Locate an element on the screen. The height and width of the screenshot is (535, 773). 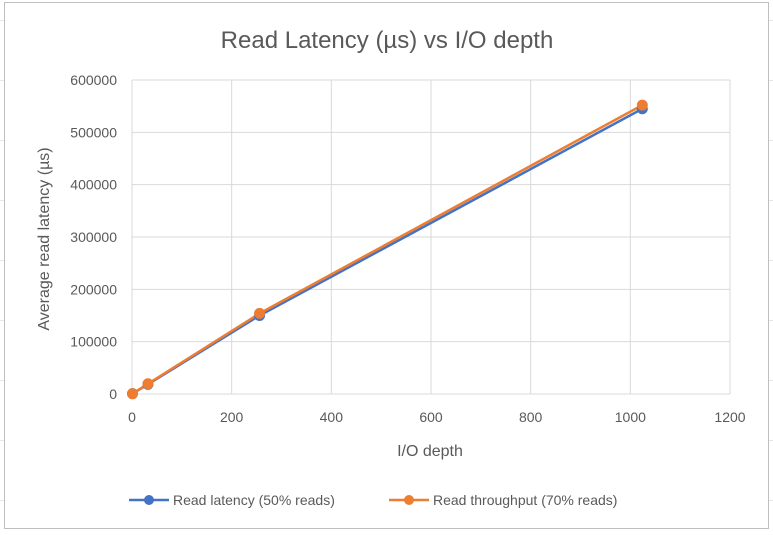
x-tick-label: 1200 is located at coordinates (729, 417).